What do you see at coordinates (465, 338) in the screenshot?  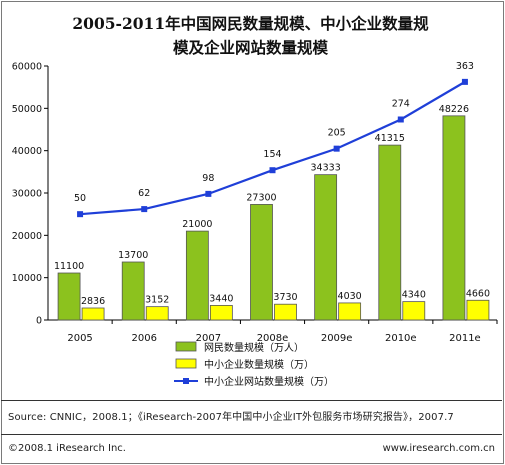 I see `x-tick-label: 2011e` at bounding box center [465, 338].